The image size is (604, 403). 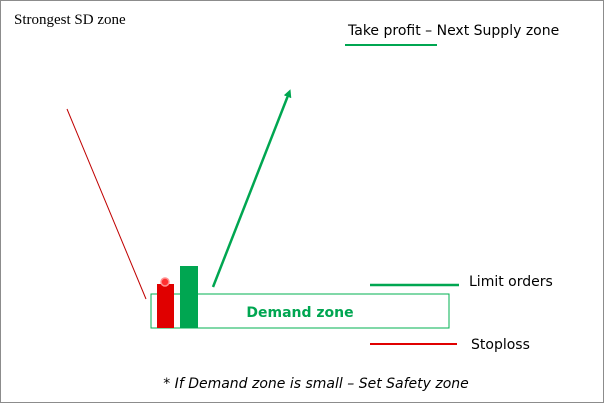 I want to click on limit-orders-label: Limit orders, so click(x=511, y=282).